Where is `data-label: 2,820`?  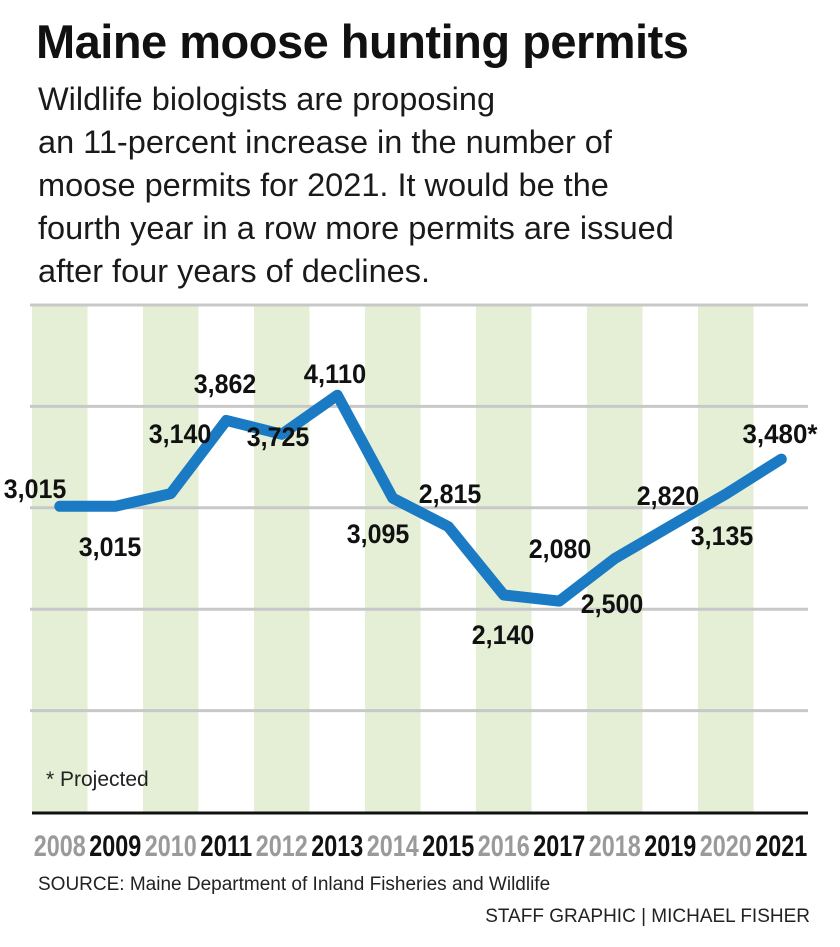 data-label: 2,820 is located at coordinates (668, 496).